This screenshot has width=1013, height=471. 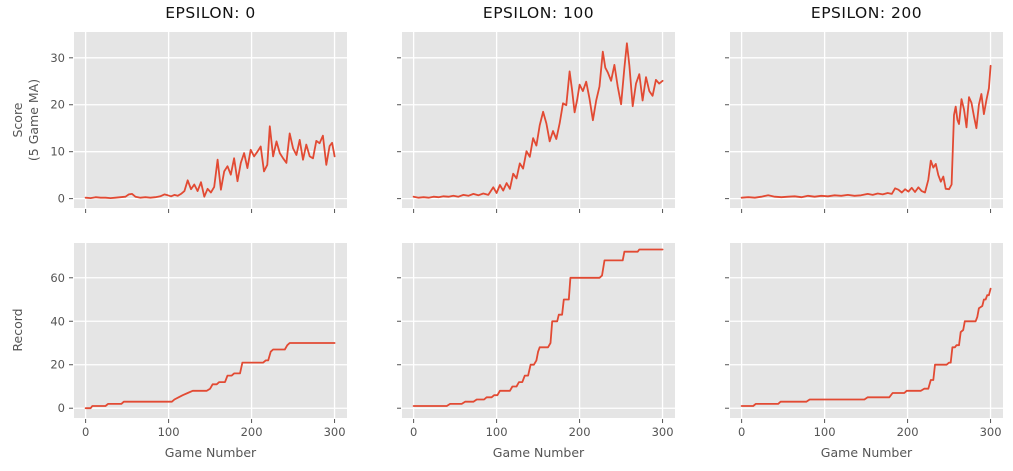 I want to click on epsilon-0-score-chart: 0 10 20 30, so click(x=198, y=122).